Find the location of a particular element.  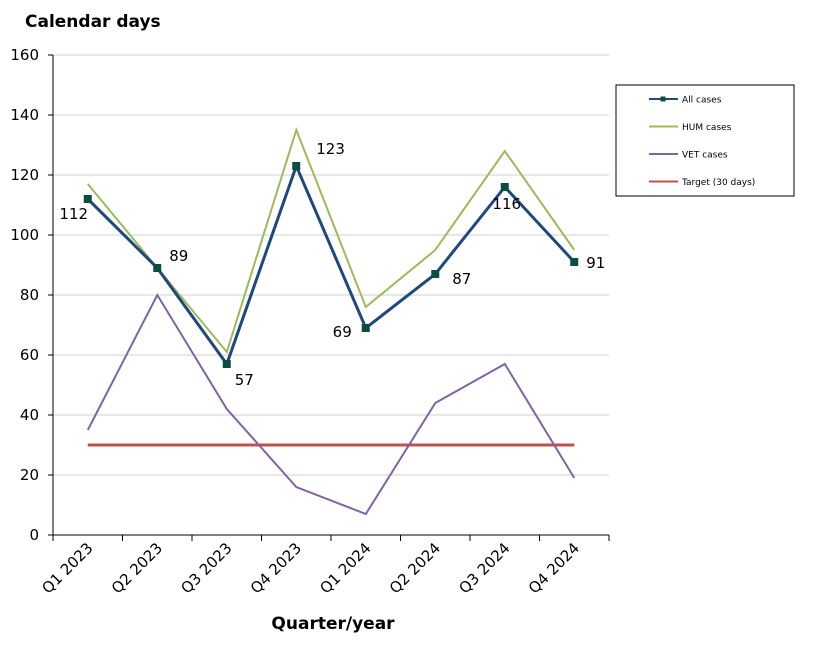

data-label: 91 is located at coordinates (595, 263).